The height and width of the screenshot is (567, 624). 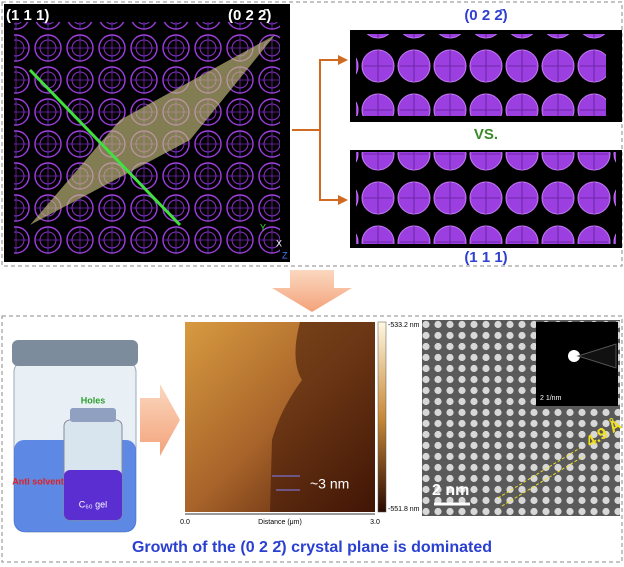 I want to click on label: C₆₀ gel, so click(x=93, y=504).